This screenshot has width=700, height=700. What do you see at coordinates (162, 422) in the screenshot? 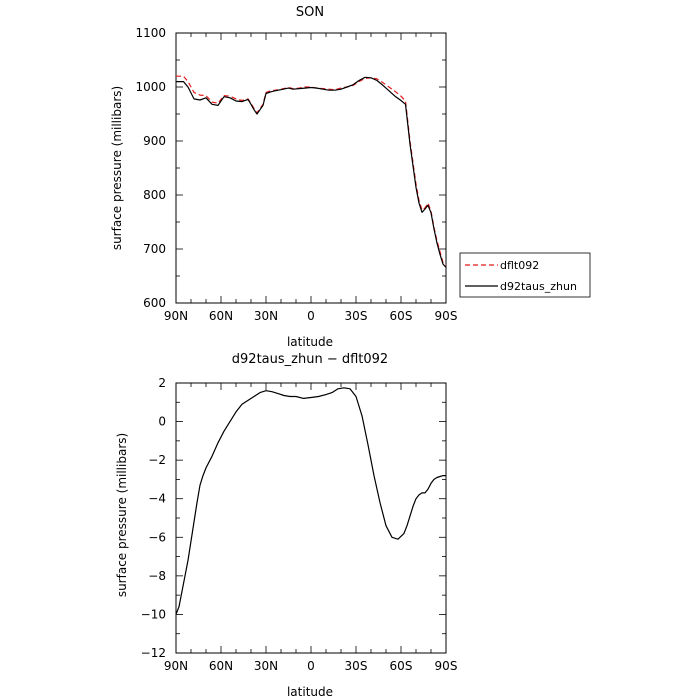
I see `y-tick-label: 0` at bounding box center [162, 422].